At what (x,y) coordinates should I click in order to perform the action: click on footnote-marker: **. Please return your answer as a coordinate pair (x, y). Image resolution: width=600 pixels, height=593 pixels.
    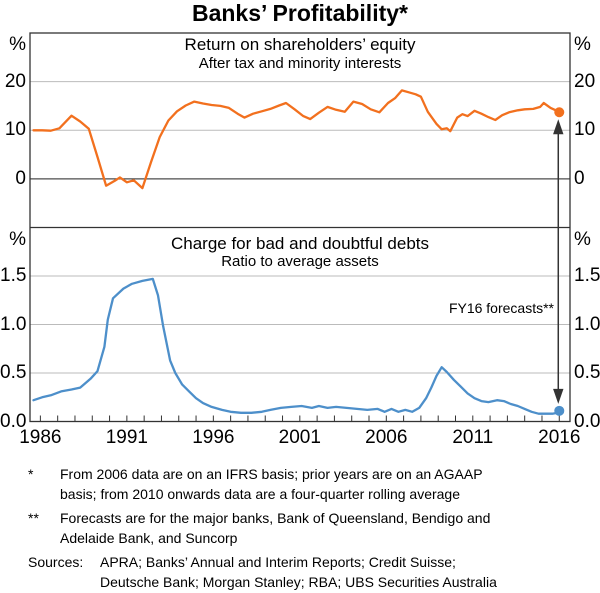
    Looking at the image, I should click on (33, 518).